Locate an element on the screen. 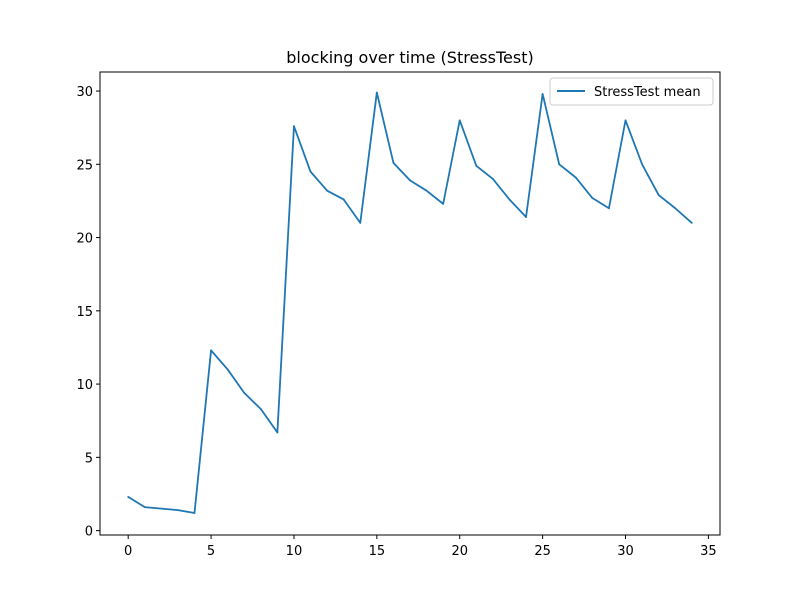 The height and width of the screenshot is (600, 800). y-tick-label: 30 is located at coordinates (84, 92).